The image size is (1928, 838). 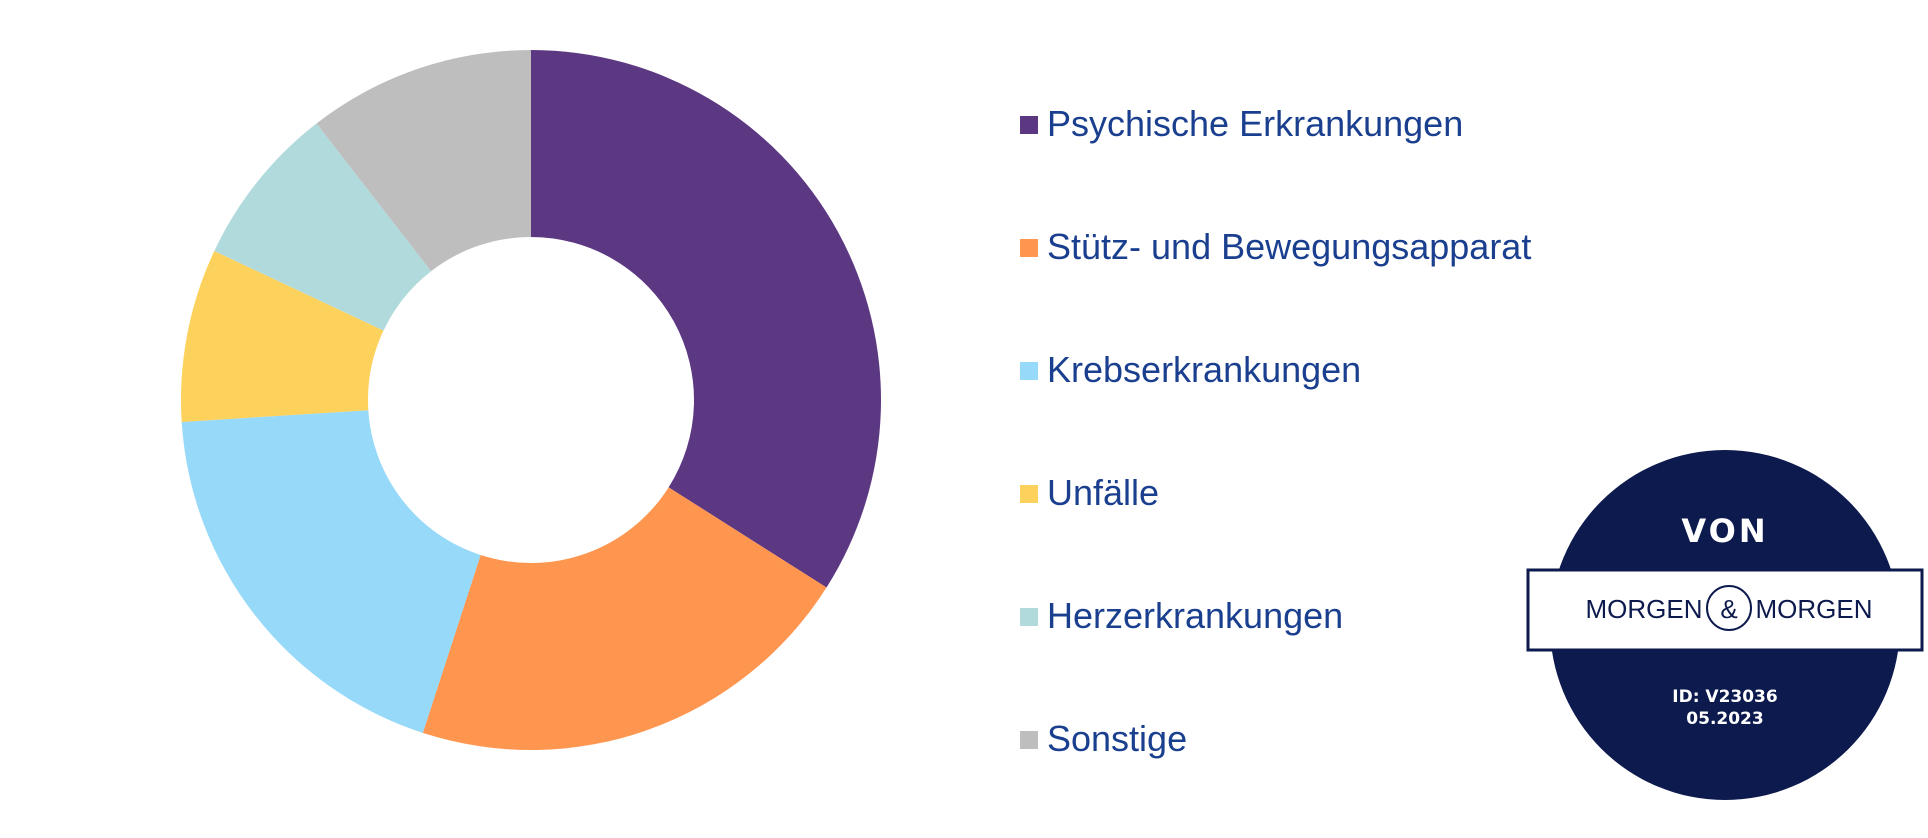 I want to click on legend-item: Unfälle, so click(x=1275, y=530).